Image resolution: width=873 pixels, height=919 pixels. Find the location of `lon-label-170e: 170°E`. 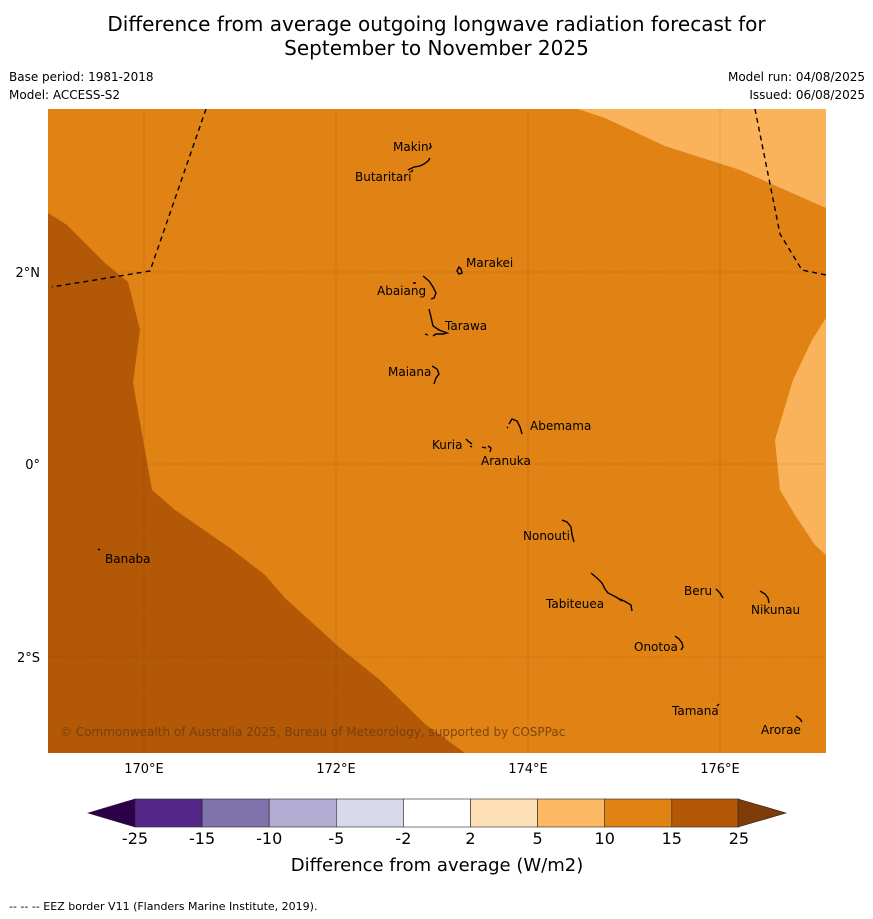

lon-label-170e: 170°E is located at coordinates (144, 769).